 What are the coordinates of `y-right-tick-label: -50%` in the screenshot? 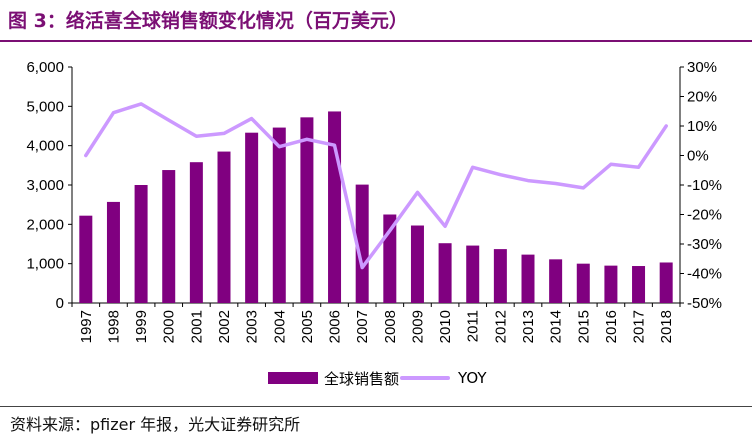 It's located at (704, 303).